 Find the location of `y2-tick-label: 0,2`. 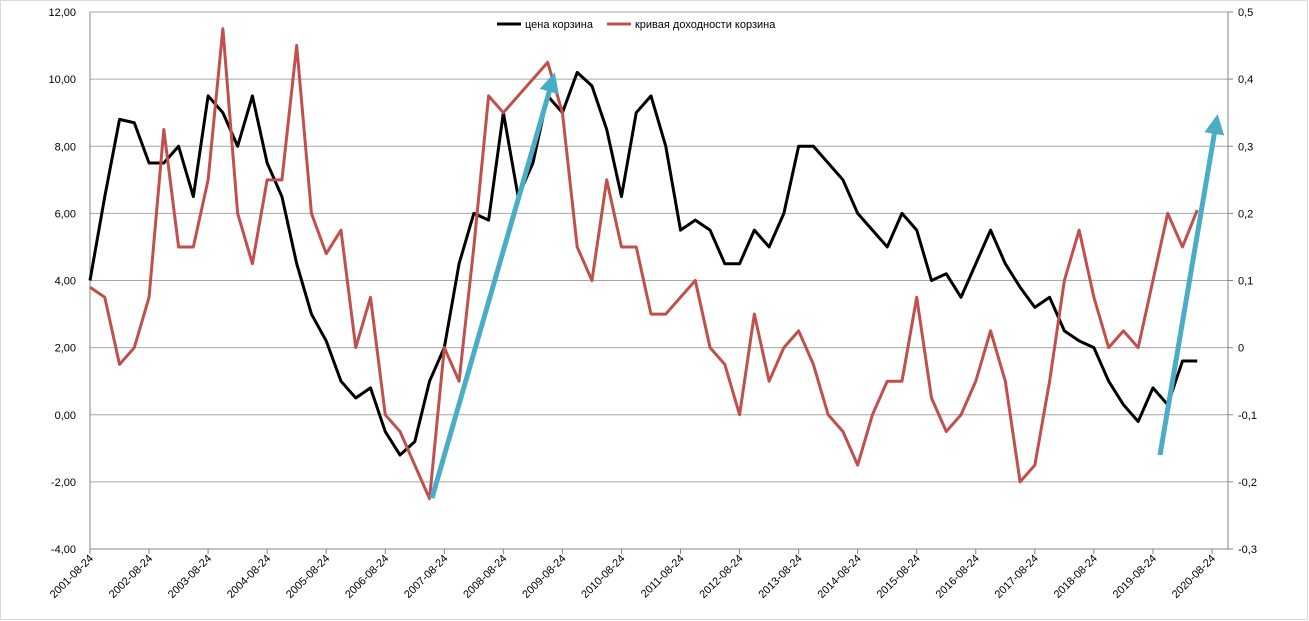

y2-tick-label: 0,2 is located at coordinates (1245, 214).